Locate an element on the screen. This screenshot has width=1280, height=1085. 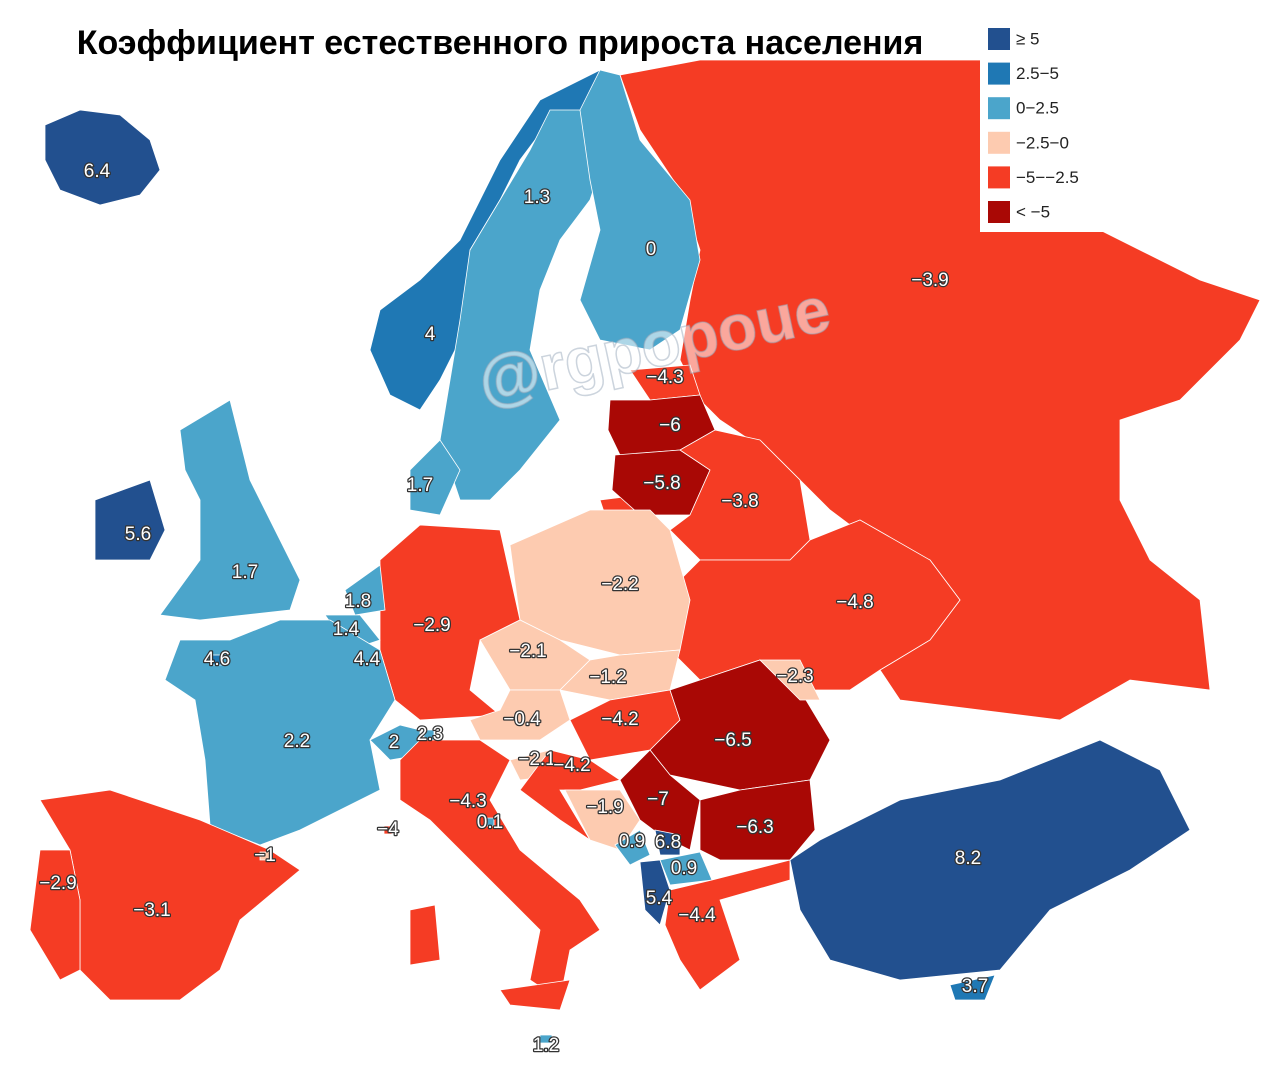
region-label: 4.4 is located at coordinates (367, 659).